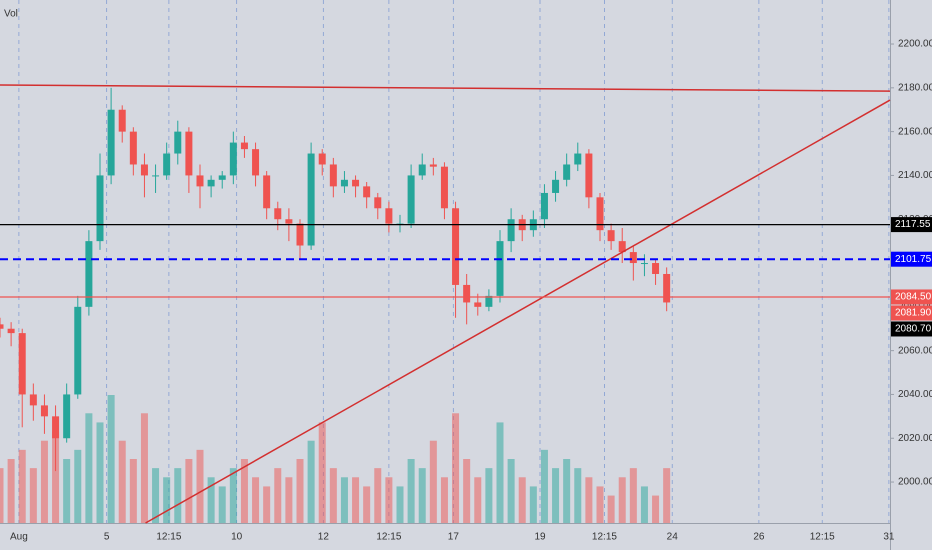 Image resolution: width=932 pixels, height=550 pixels. What do you see at coordinates (540, 537) in the screenshot?
I see `x-tick-label: 19` at bounding box center [540, 537].